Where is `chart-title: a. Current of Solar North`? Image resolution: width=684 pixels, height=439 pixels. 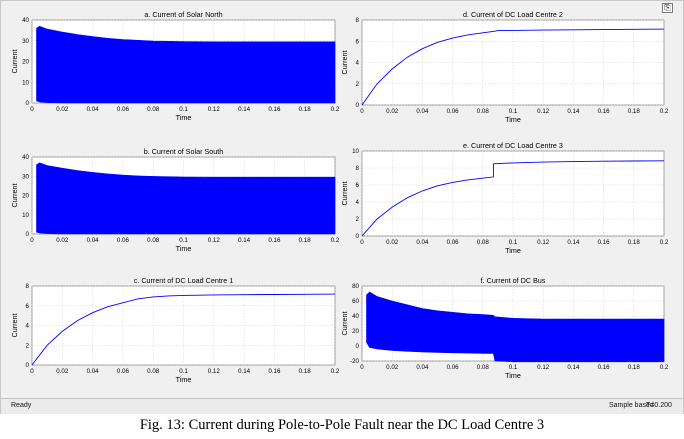
chart-title: a. Current of Solar North is located at coordinates (183, 14).